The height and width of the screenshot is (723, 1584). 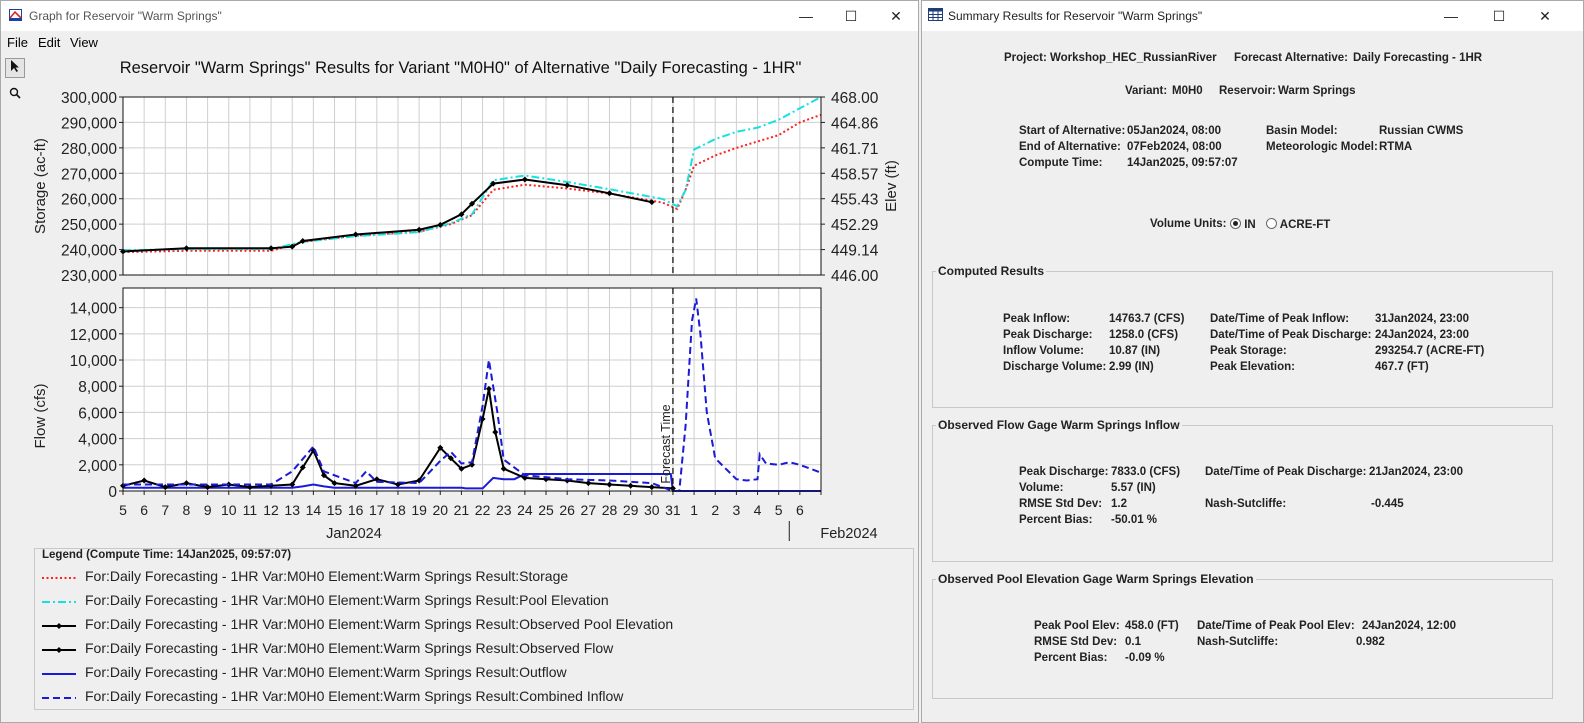 What do you see at coordinates (1276, 626) in the screenshot?
I see `obs-elev-dt-label: Date/Time of Peak Pool Elev:` at bounding box center [1276, 626].